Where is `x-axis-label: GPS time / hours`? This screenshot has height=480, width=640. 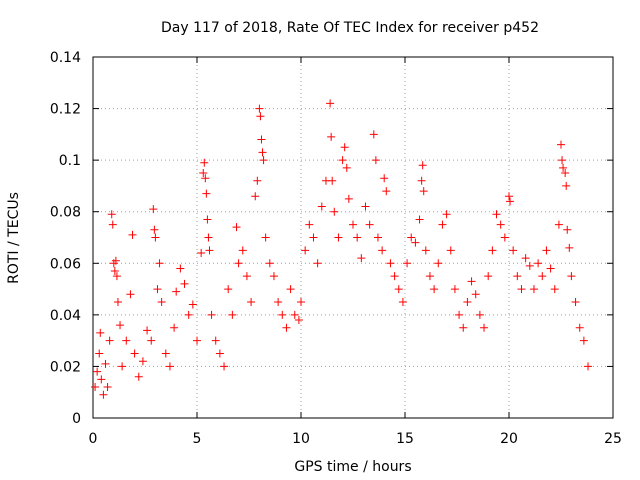
x-axis-label: GPS time / hours is located at coordinates (352, 467).